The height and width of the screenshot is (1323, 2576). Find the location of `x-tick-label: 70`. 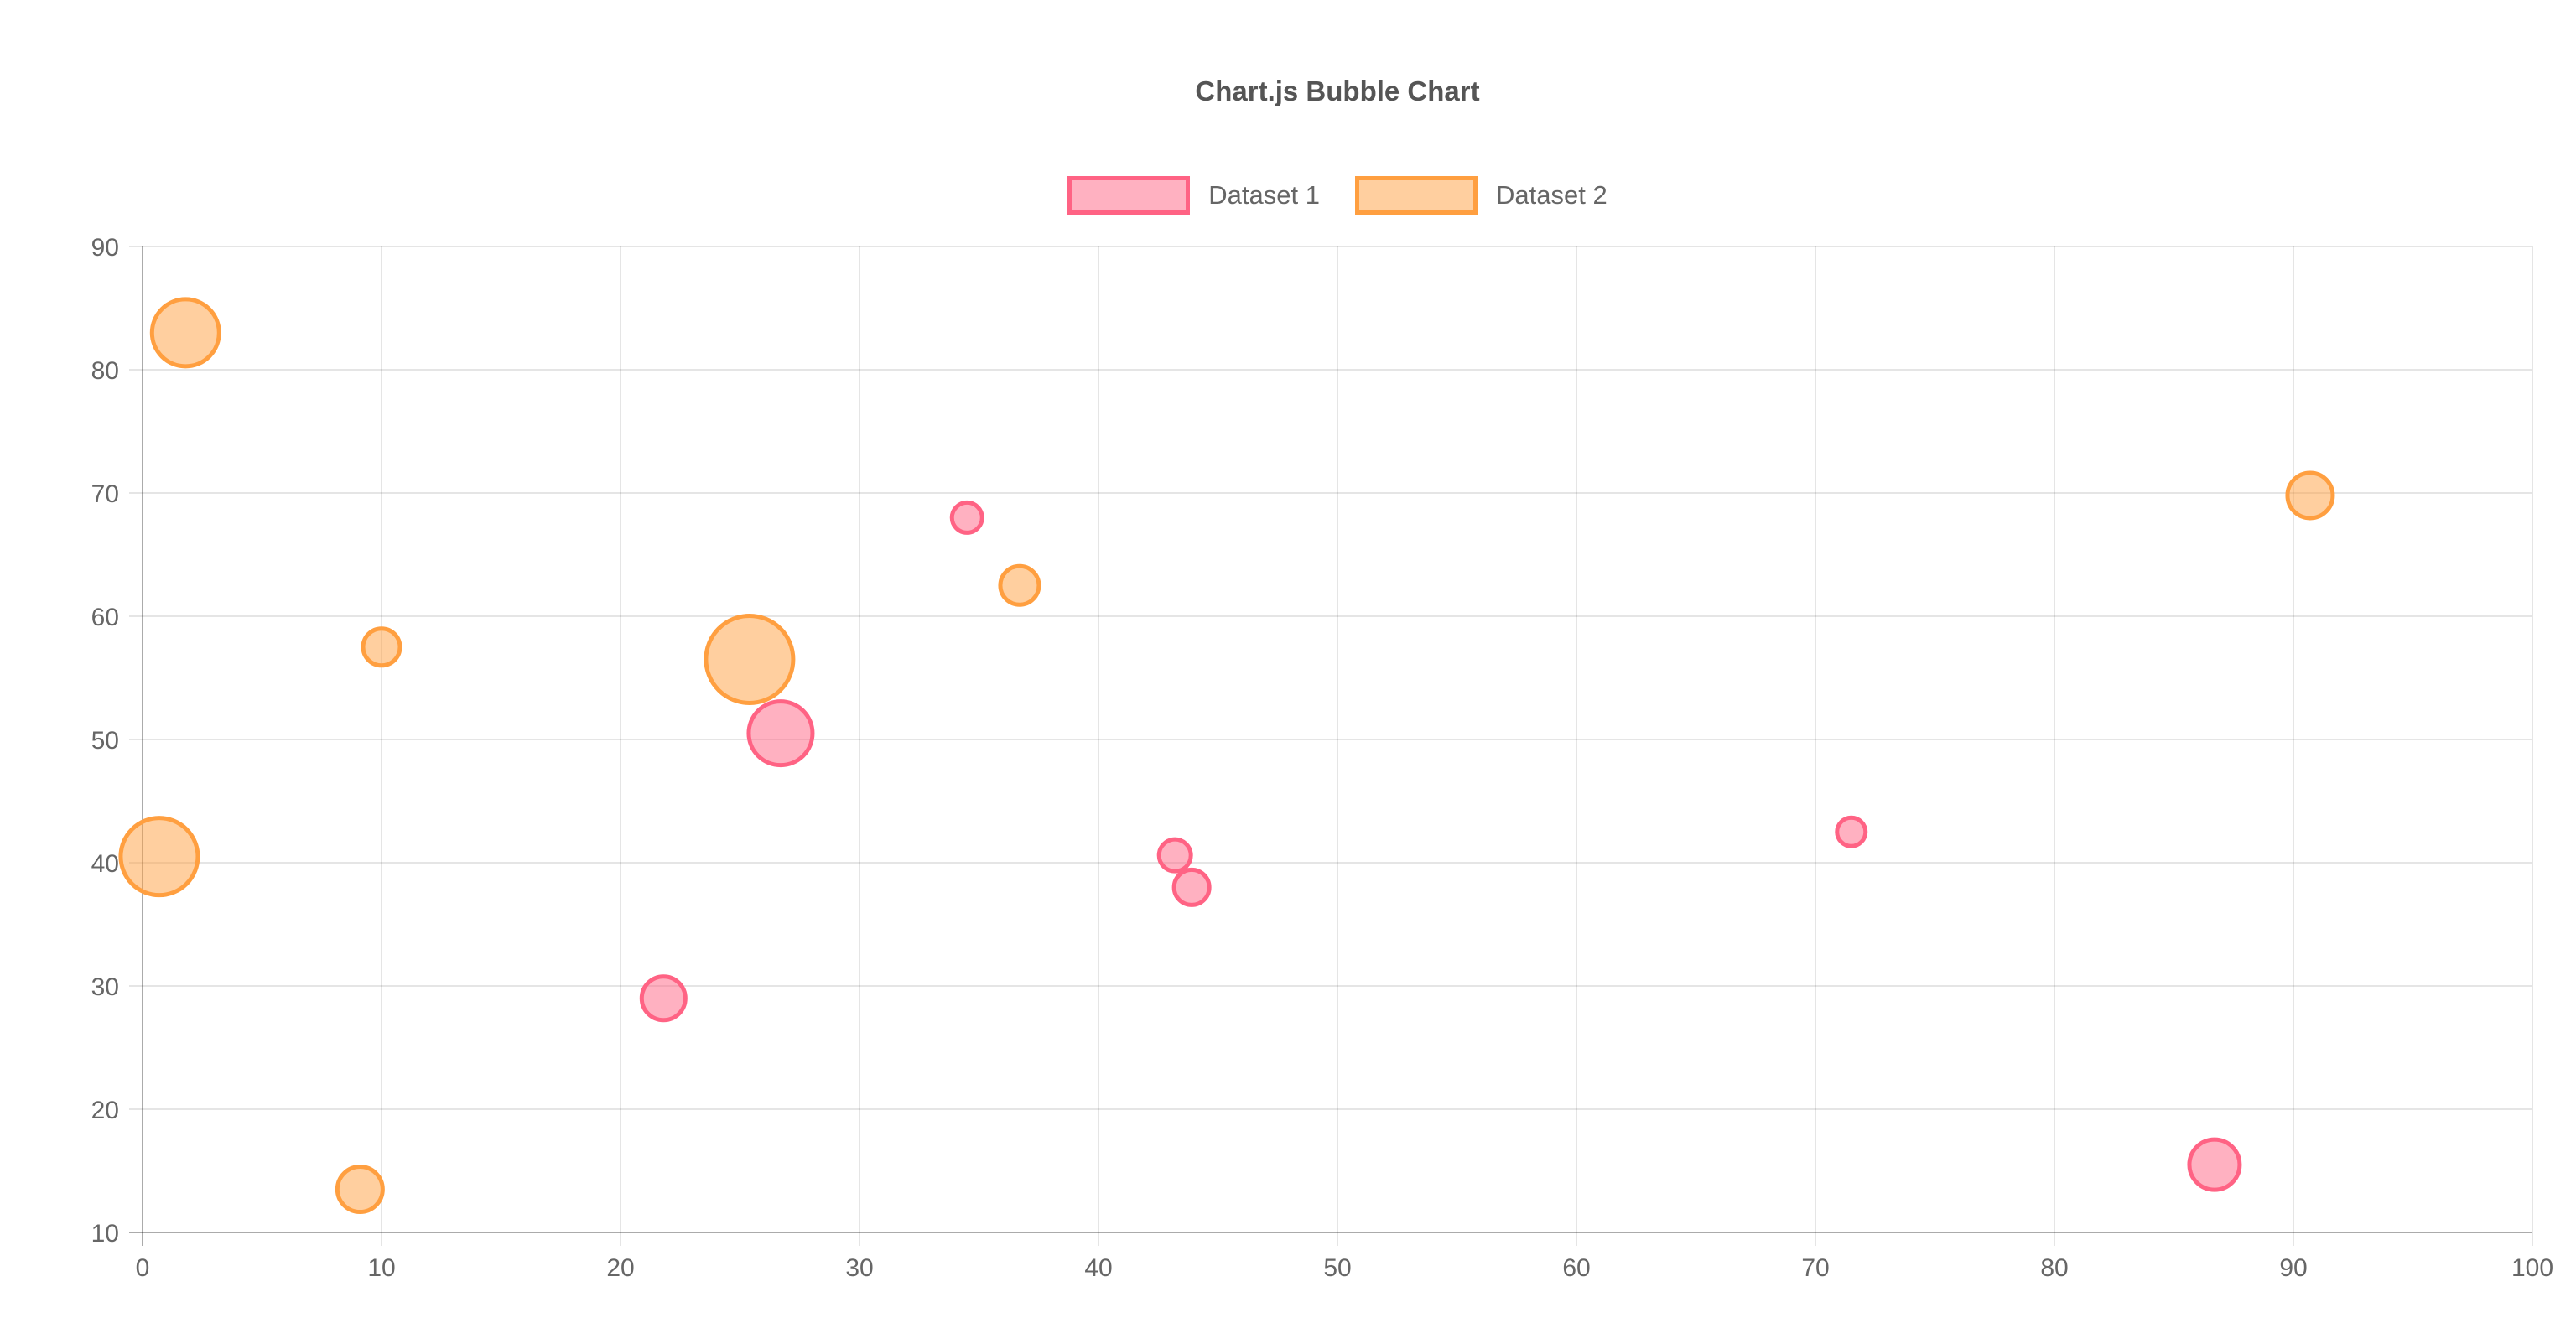

x-tick-label: 70 is located at coordinates (1815, 1268).